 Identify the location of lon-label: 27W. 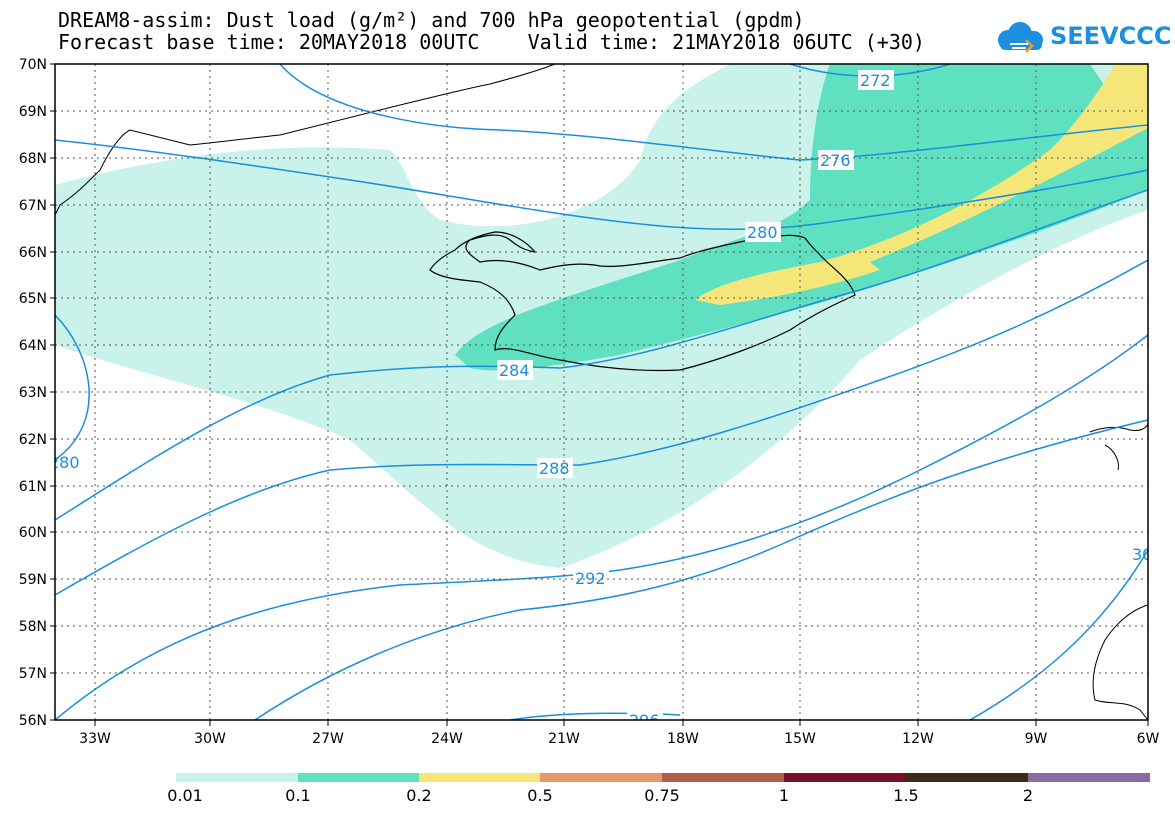
(328, 739).